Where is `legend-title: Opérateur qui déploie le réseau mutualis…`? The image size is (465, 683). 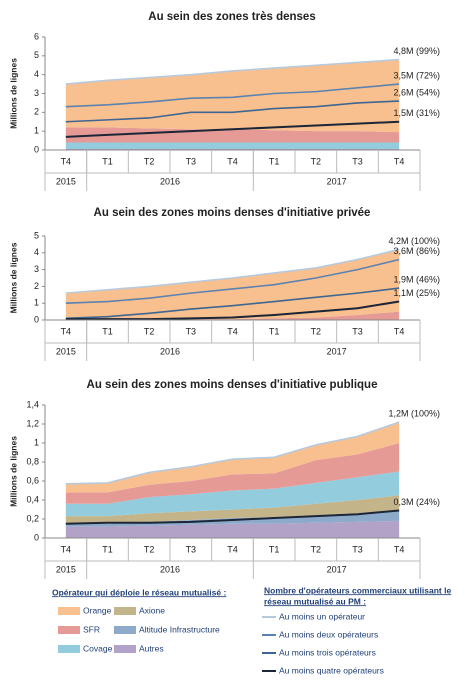
legend-title: Opérateur qui déploie le réseau mutualis… is located at coordinates (139, 592).